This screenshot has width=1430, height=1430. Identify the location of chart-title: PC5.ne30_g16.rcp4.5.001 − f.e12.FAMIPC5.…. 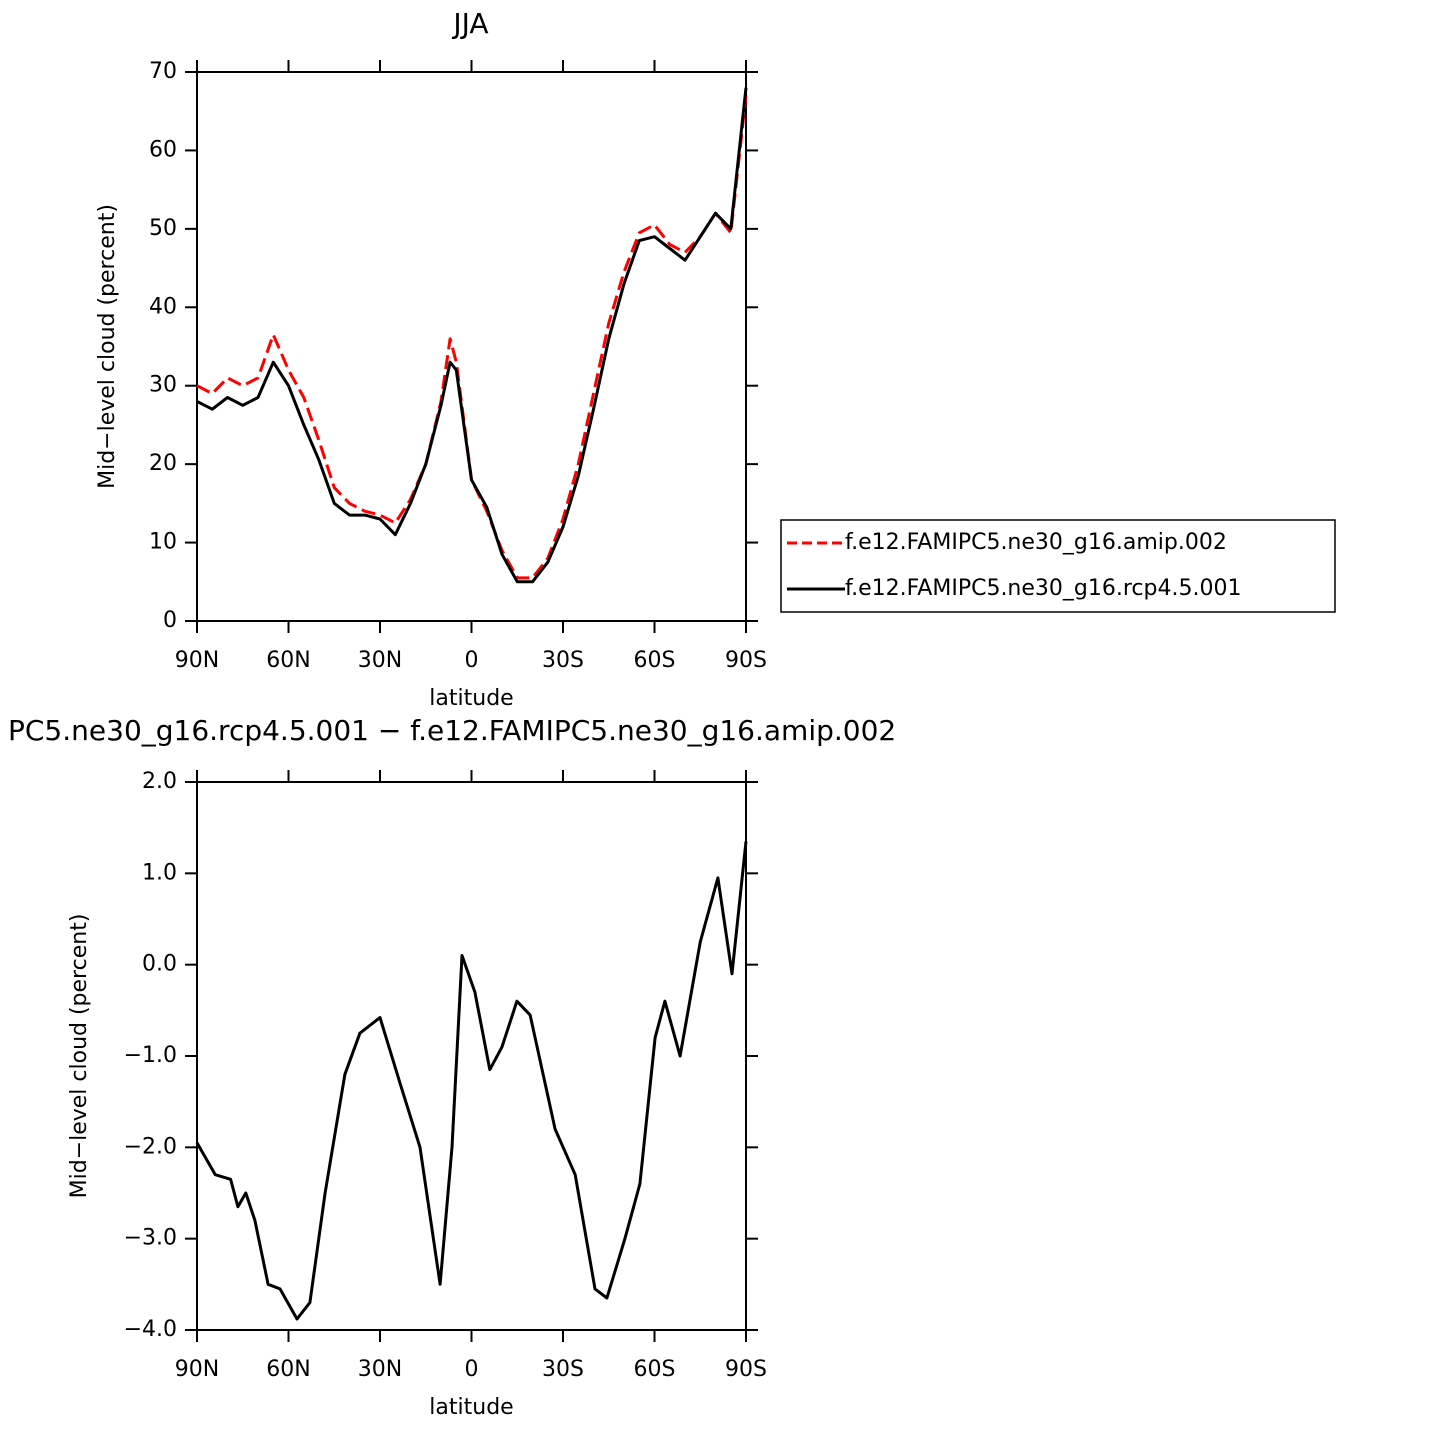
(452, 730).